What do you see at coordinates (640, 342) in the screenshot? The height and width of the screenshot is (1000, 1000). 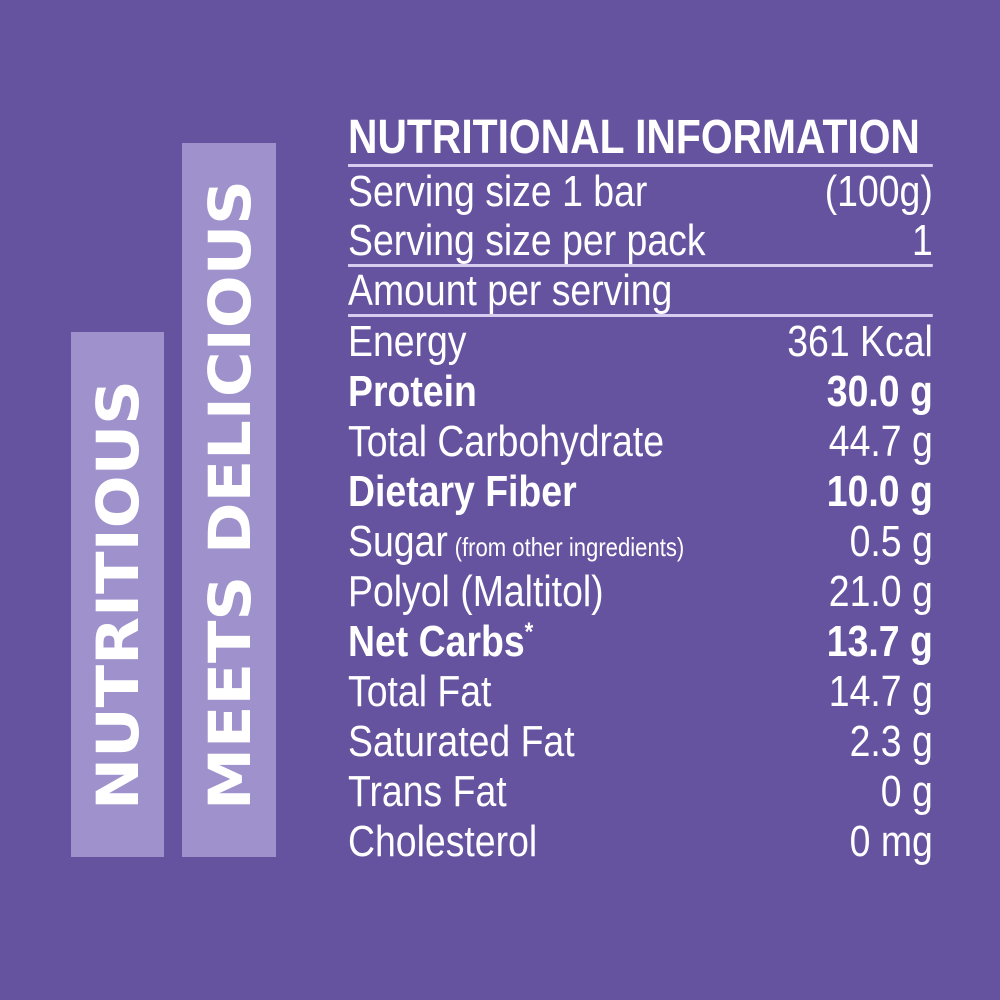 I see `nutrient-row: Energy 361 Kcal` at bounding box center [640, 342].